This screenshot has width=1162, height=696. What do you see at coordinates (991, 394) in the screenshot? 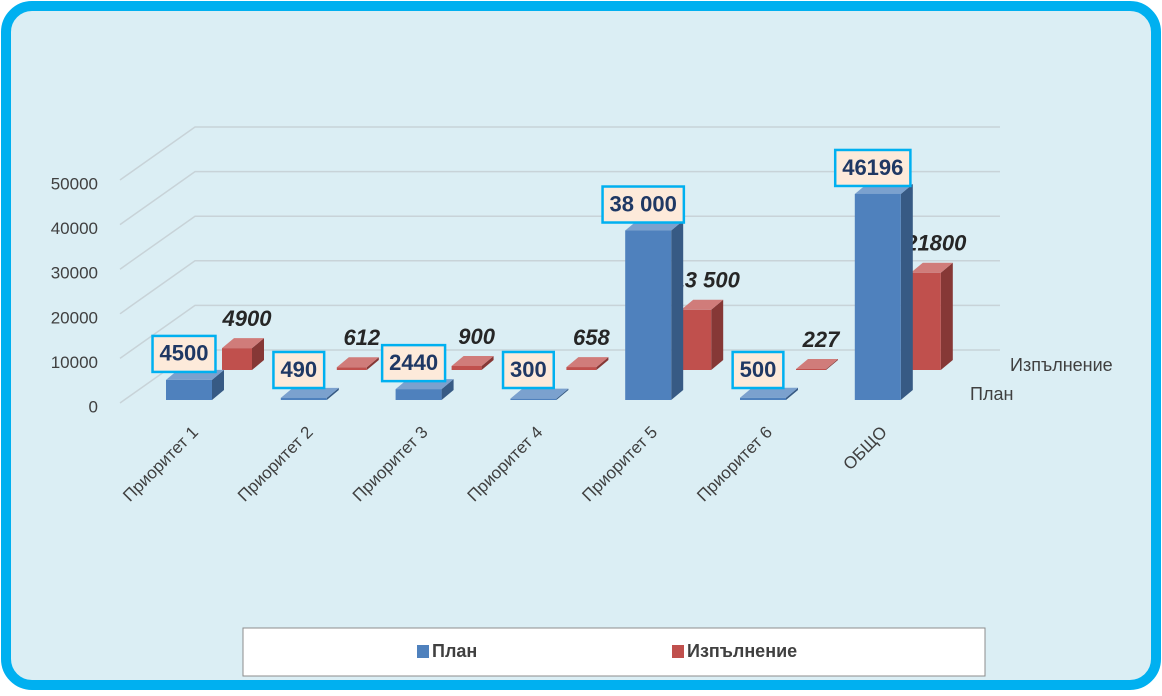
I see `depth-label: План` at bounding box center [991, 394].